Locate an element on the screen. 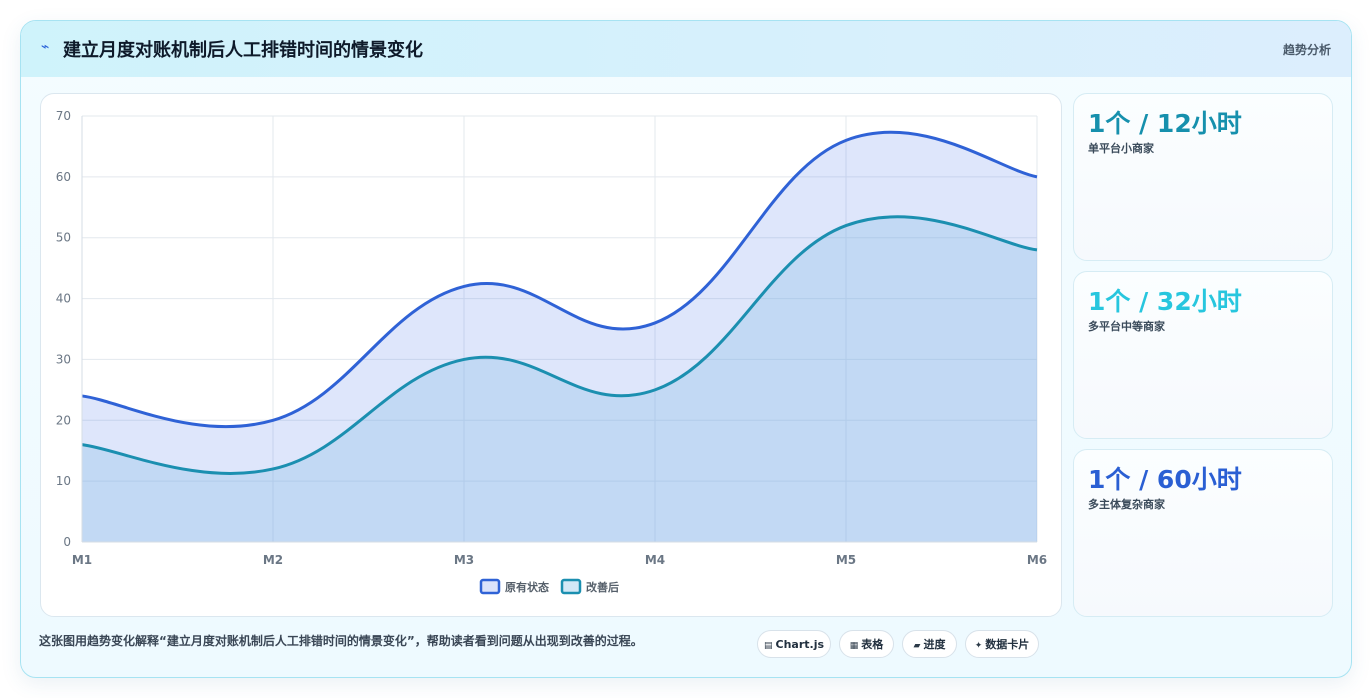 This screenshot has height=698, width=1372. pill-progress: ▰ 进度 is located at coordinates (929, 644).